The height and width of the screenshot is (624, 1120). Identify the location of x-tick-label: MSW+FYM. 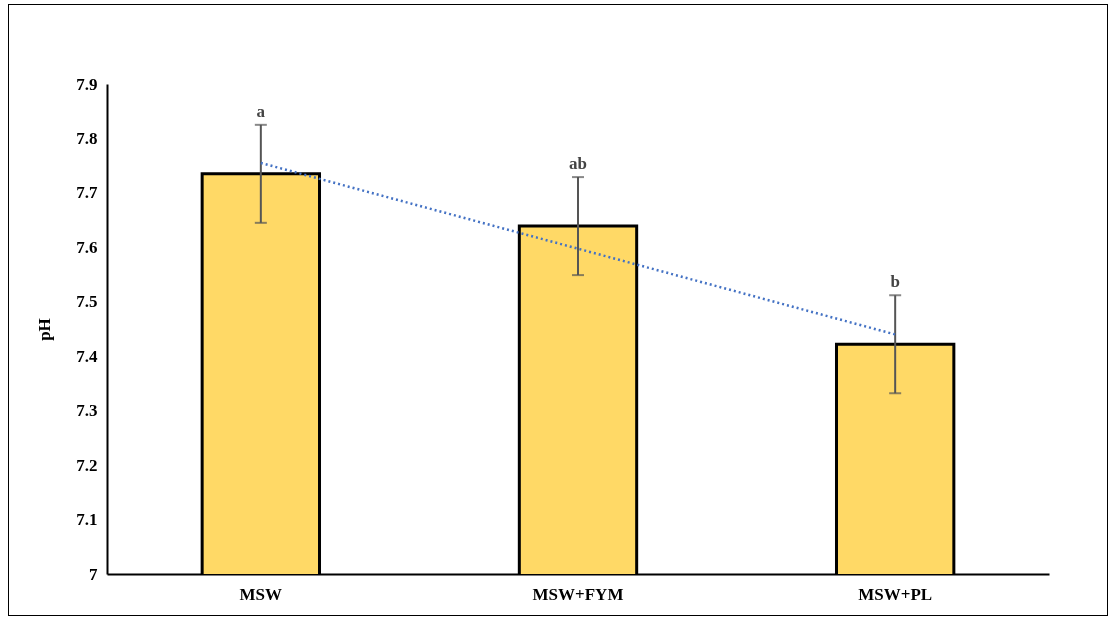
(578, 594).